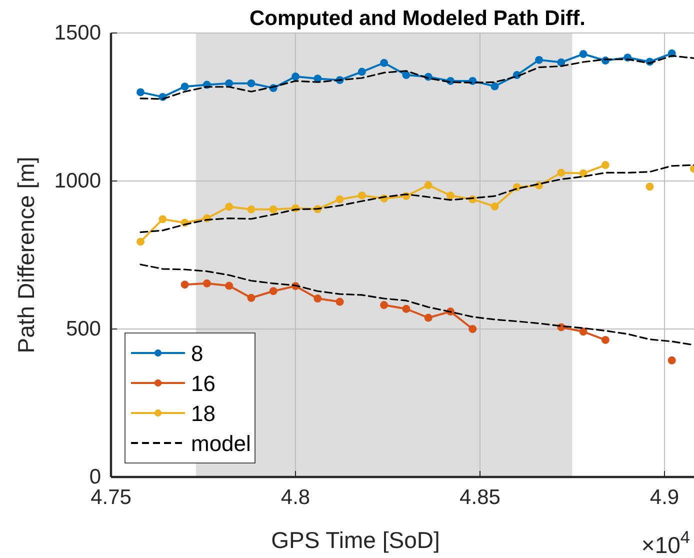 The image size is (694, 558). Describe the element at coordinates (418, 18) in the screenshot. I see `chart-title: Computed and Modeled Path Diff.` at that location.